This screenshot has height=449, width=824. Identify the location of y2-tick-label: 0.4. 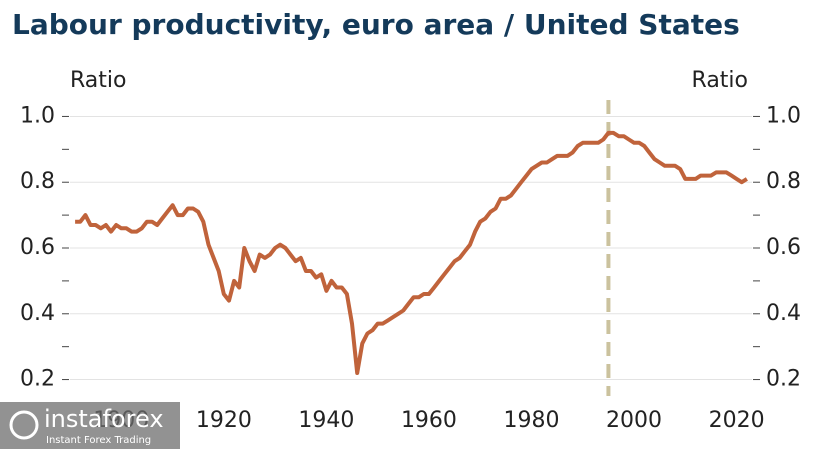
(783, 313).